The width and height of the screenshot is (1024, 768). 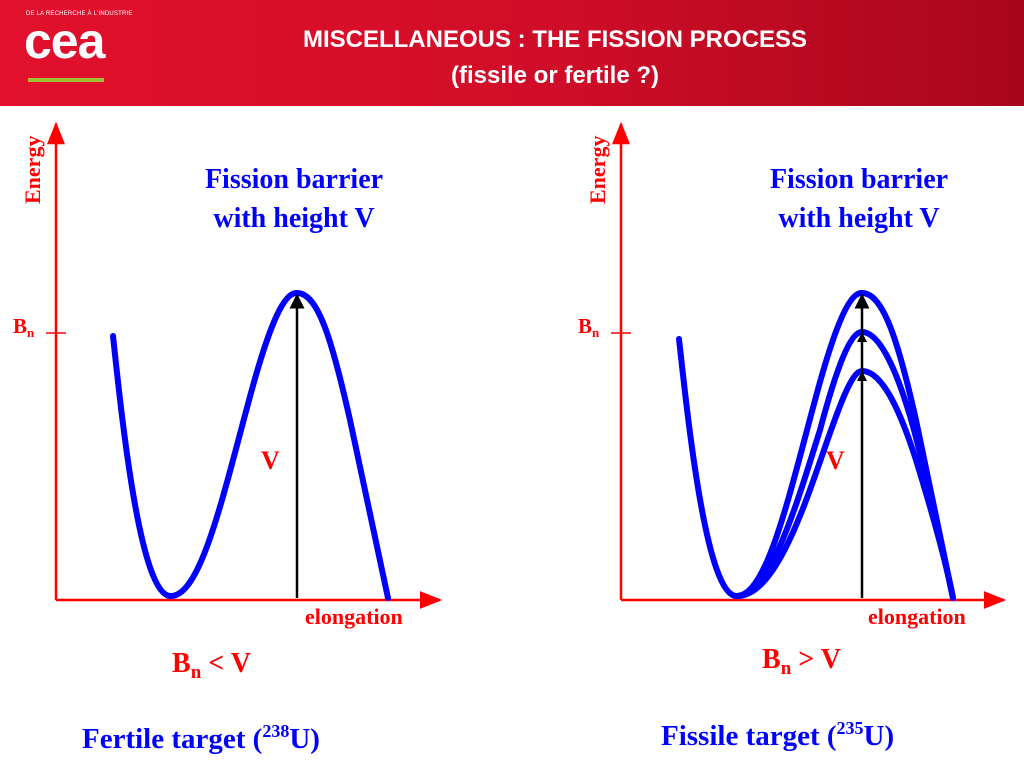 What do you see at coordinates (917, 616) in the screenshot?
I see `right-x-axis-label: elongation` at bounding box center [917, 616].